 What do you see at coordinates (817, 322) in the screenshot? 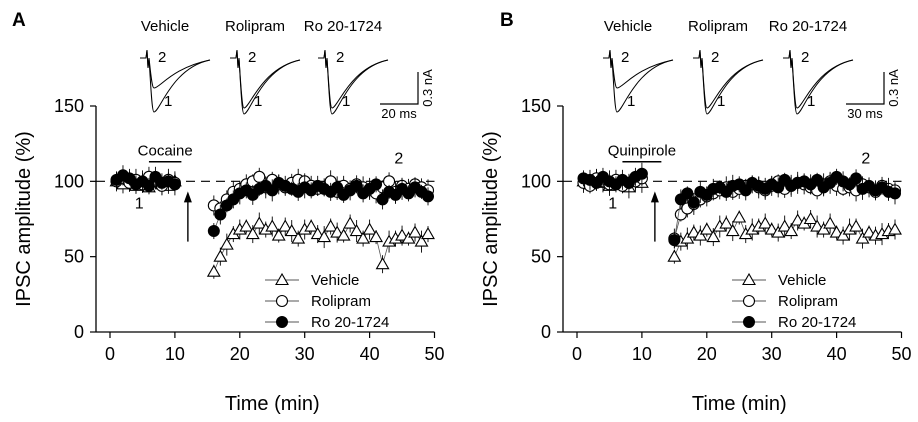
I see `legend-label: Ro 20-1724` at bounding box center [817, 322].